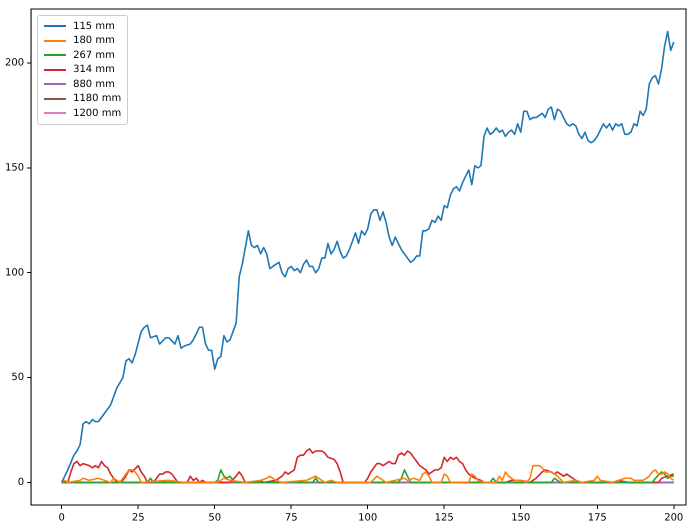 The height and width of the screenshot is (529, 689). Describe the element at coordinates (368, 518) in the screenshot. I see `x-tick-label: 100` at that location.